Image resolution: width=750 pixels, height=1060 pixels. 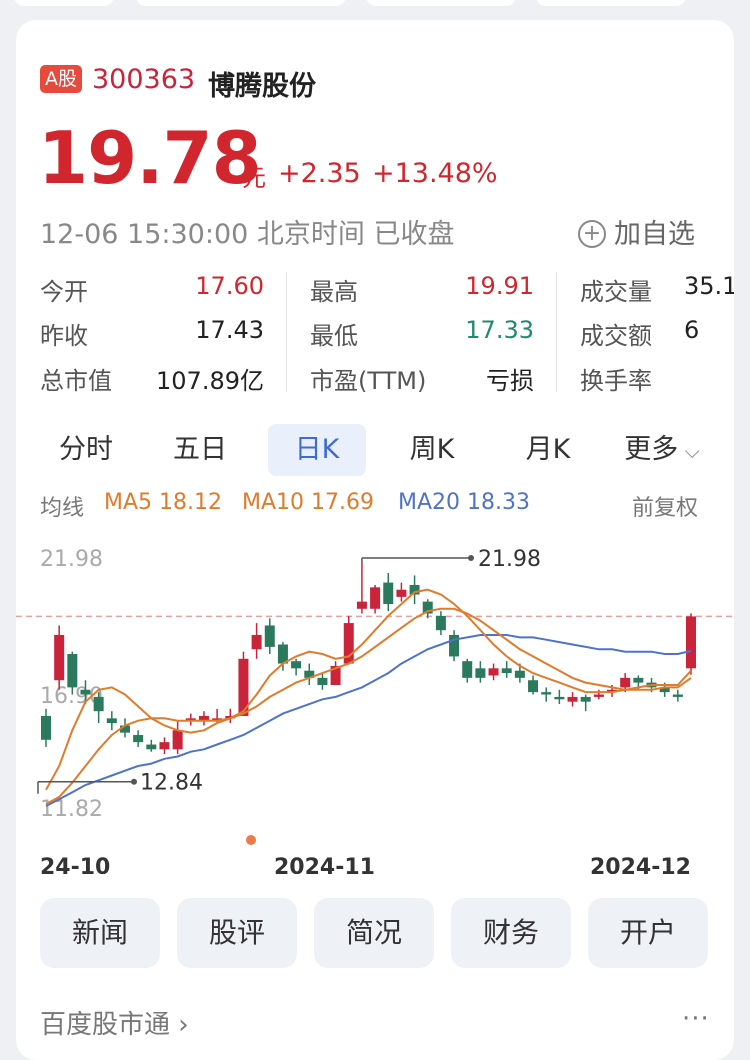 What do you see at coordinates (144, 79) in the screenshot?
I see `stock-code: 300363` at bounding box center [144, 79].